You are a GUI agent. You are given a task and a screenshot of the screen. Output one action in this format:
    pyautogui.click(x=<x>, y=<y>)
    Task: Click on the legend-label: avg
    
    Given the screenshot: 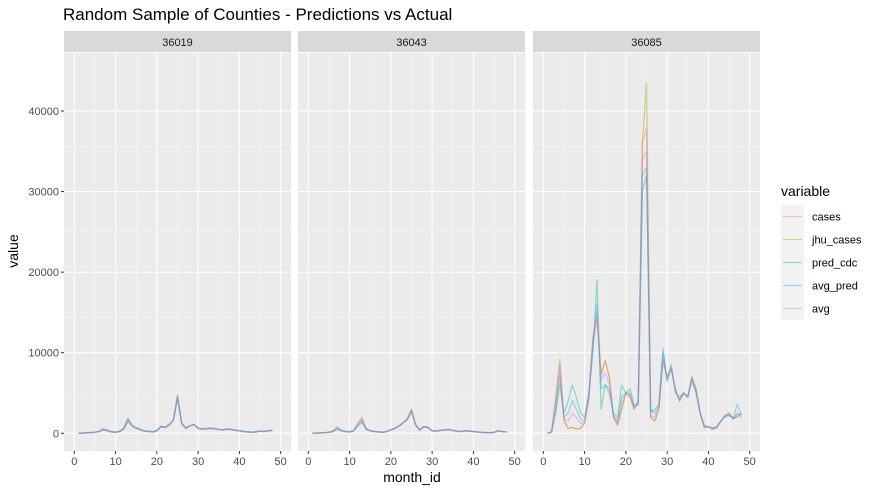 What is the action you would take?
    pyautogui.click(x=821, y=310)
    